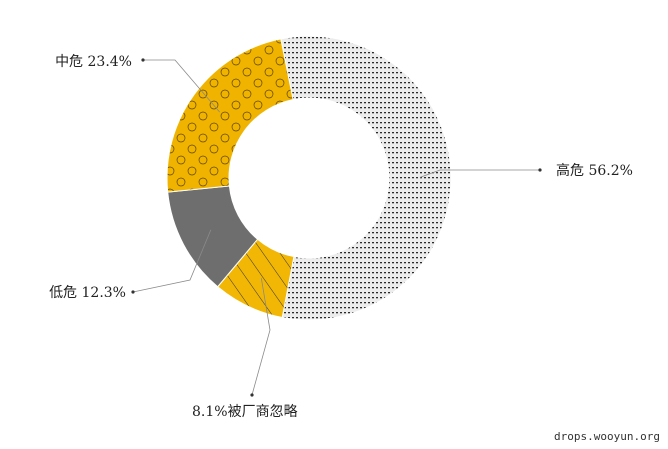  Describe the element at coordinates (607, 436) in the screenshot. I see `watermark-text: drops.wooyun.org` at that location.